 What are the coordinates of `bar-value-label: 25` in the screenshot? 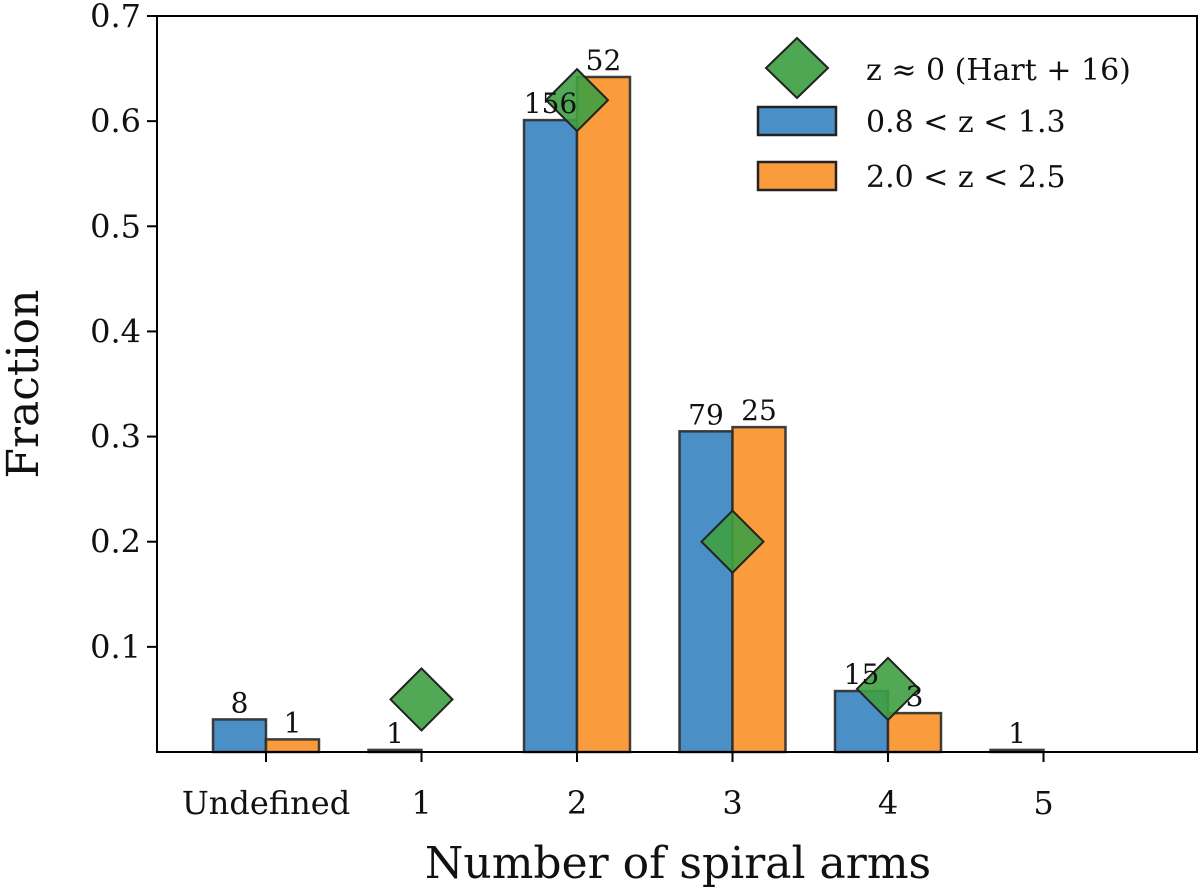 It's located at (759, 410).